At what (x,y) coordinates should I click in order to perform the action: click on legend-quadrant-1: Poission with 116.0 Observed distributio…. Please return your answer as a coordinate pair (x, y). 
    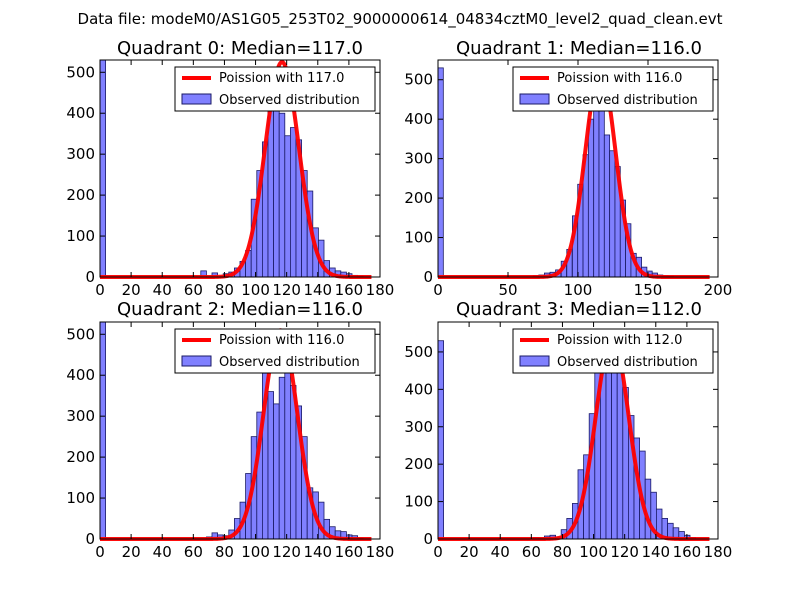
    Looking at the image, I should click on (613, 89).